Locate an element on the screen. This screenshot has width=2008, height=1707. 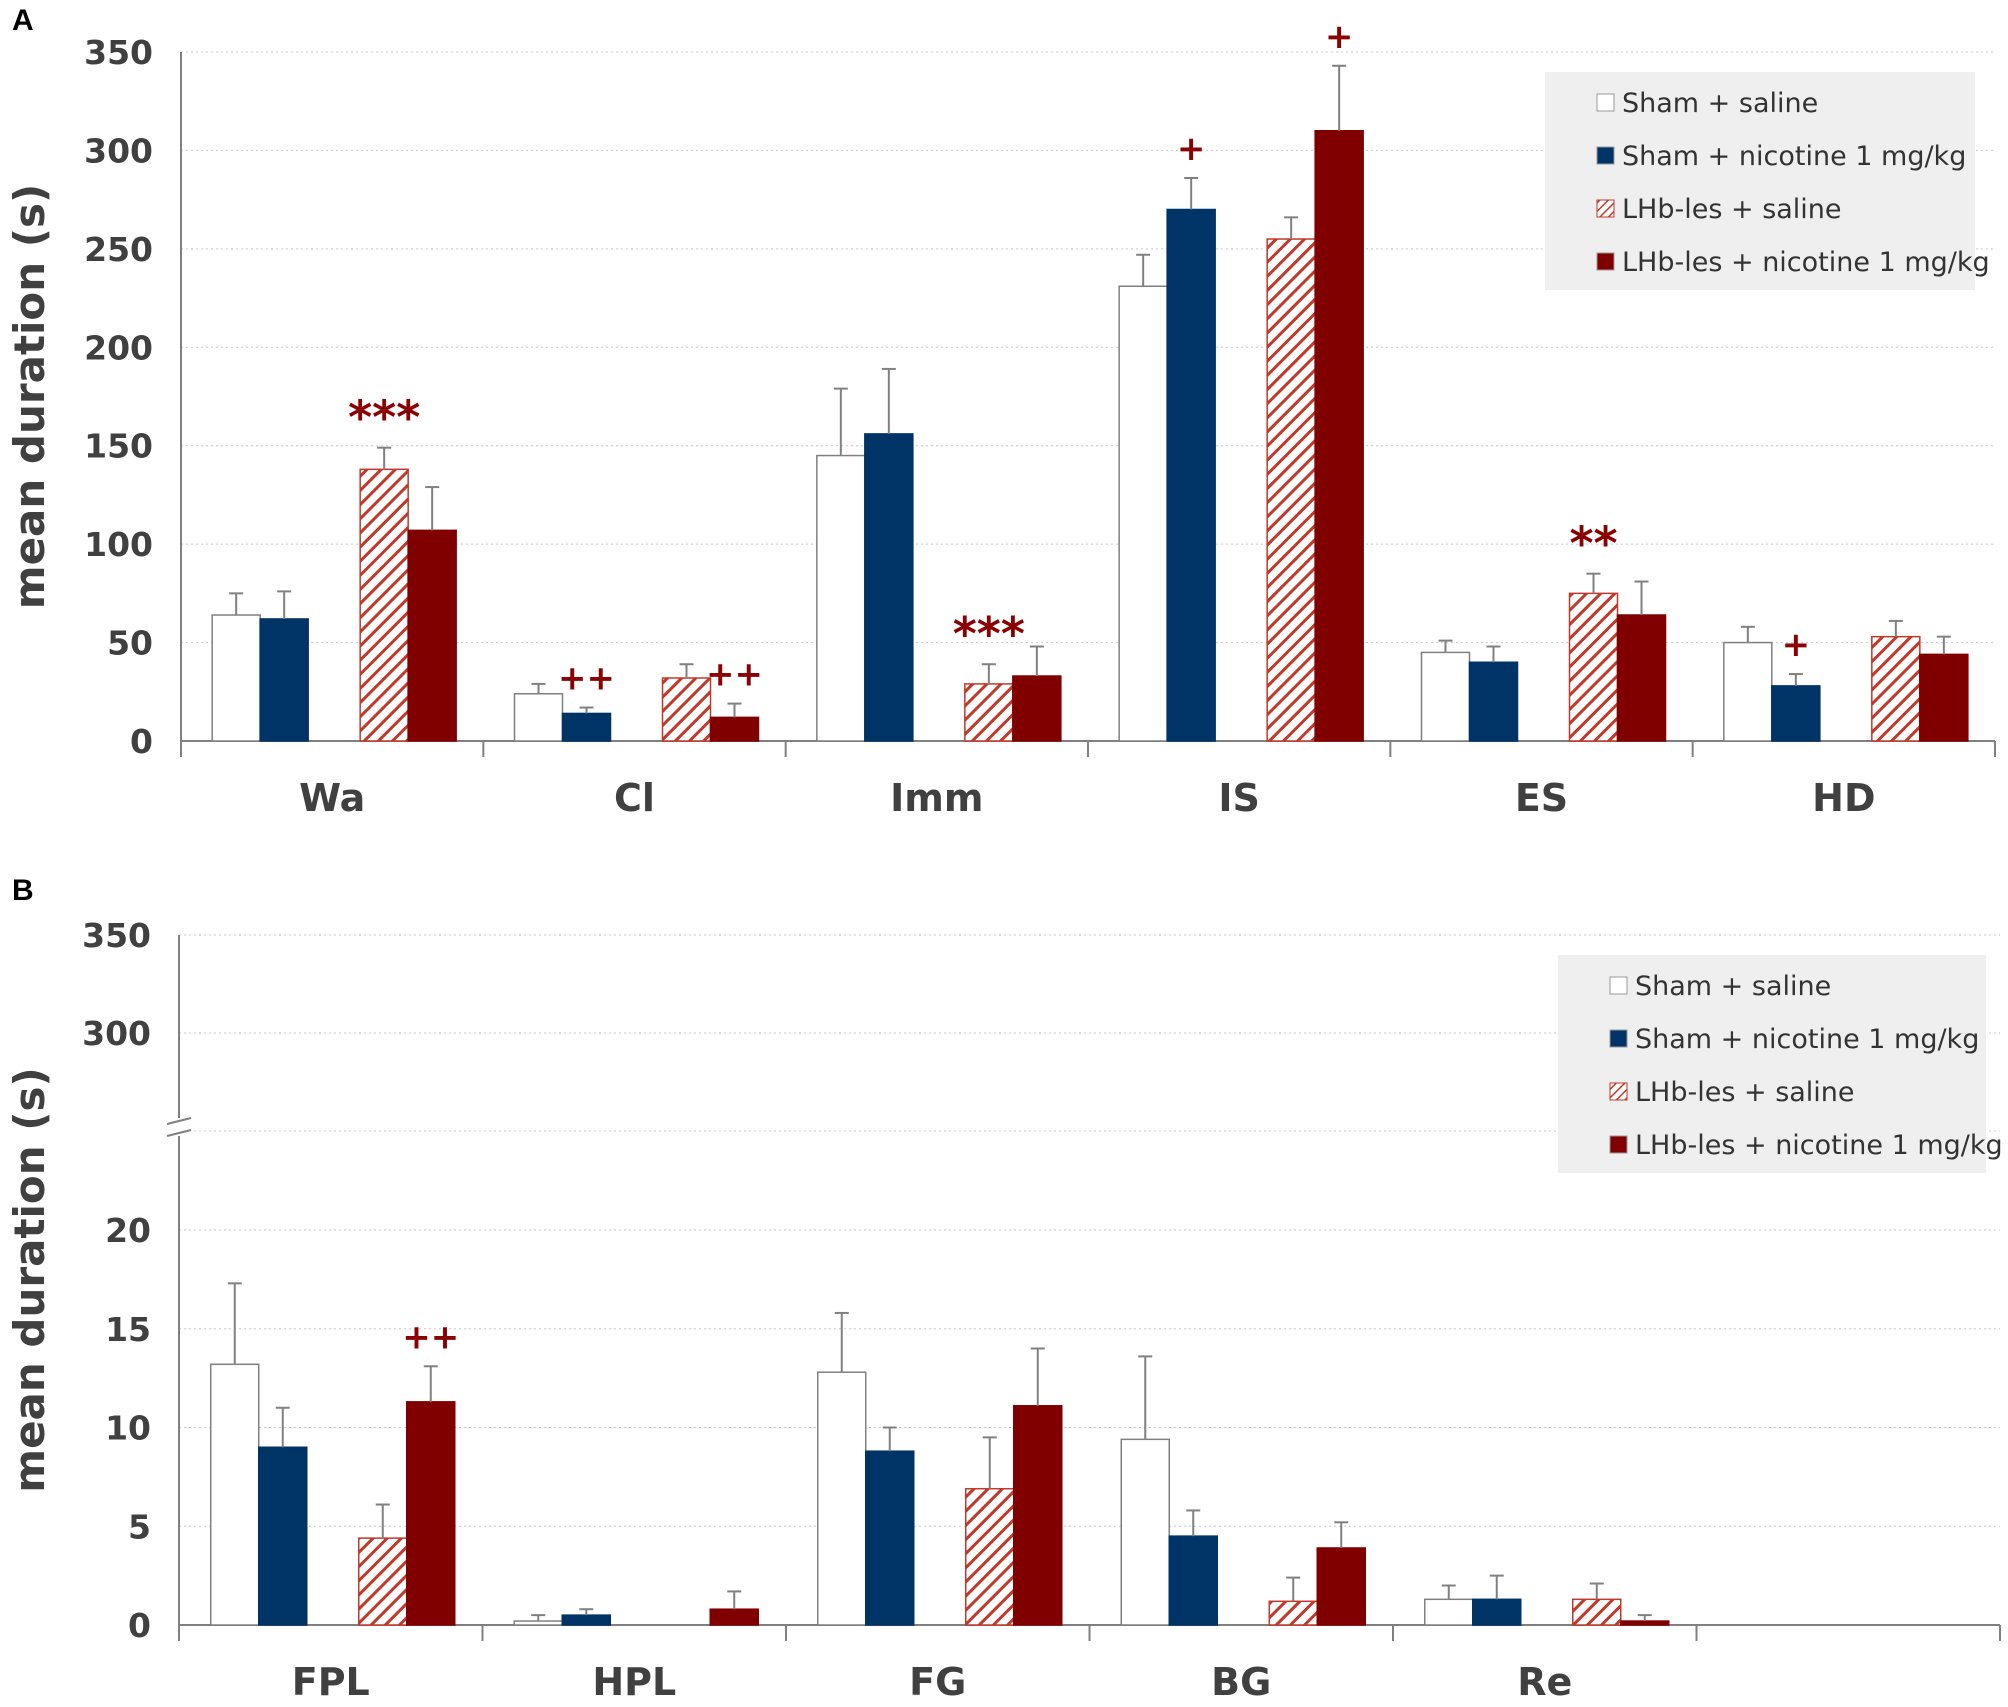
y-tick-label: 20 is located at coordinates (128, 1230).